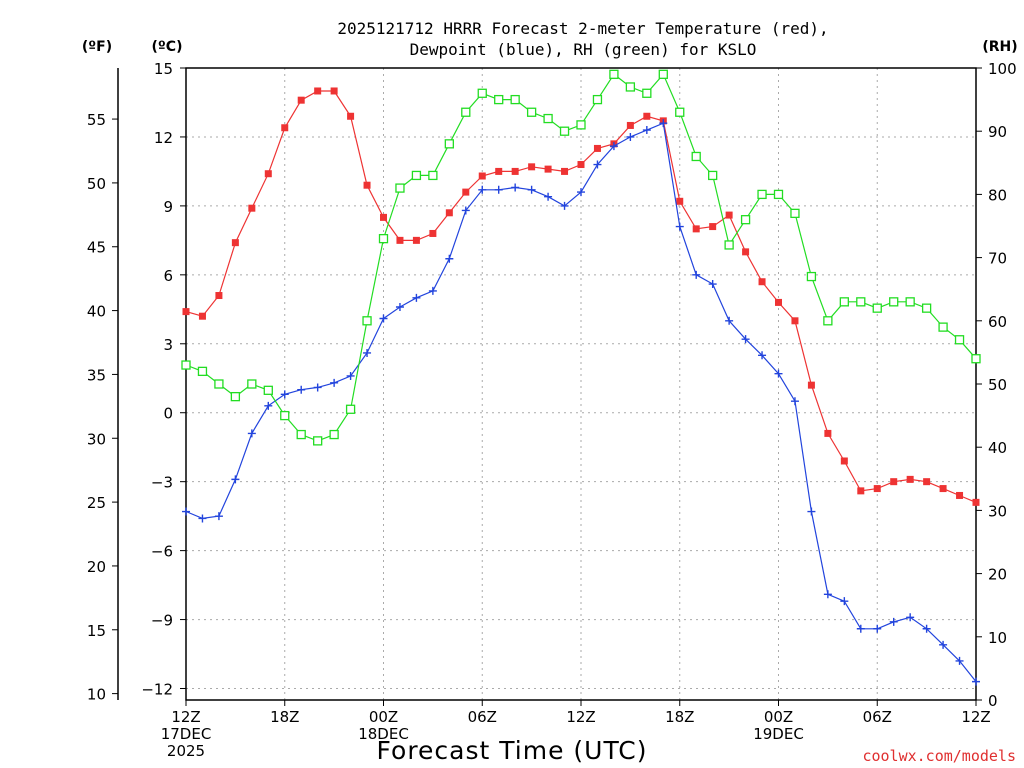 The image size is (1024, 768). Describe the element at coordinates (186, 734) in the screenshot. I see `x-tick-label: 17DEC` at that location.